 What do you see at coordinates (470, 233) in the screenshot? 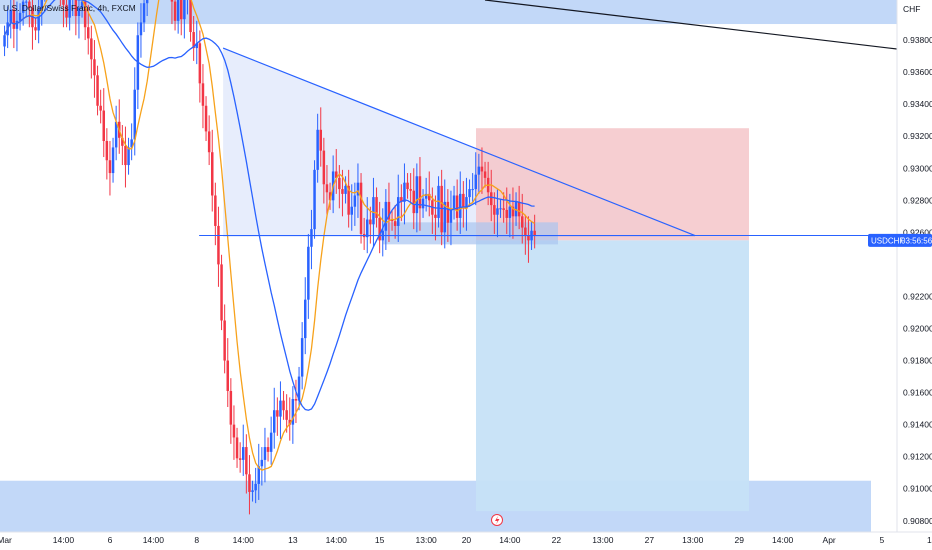
I see `consolidation-box` at bounding box center [470, 233].